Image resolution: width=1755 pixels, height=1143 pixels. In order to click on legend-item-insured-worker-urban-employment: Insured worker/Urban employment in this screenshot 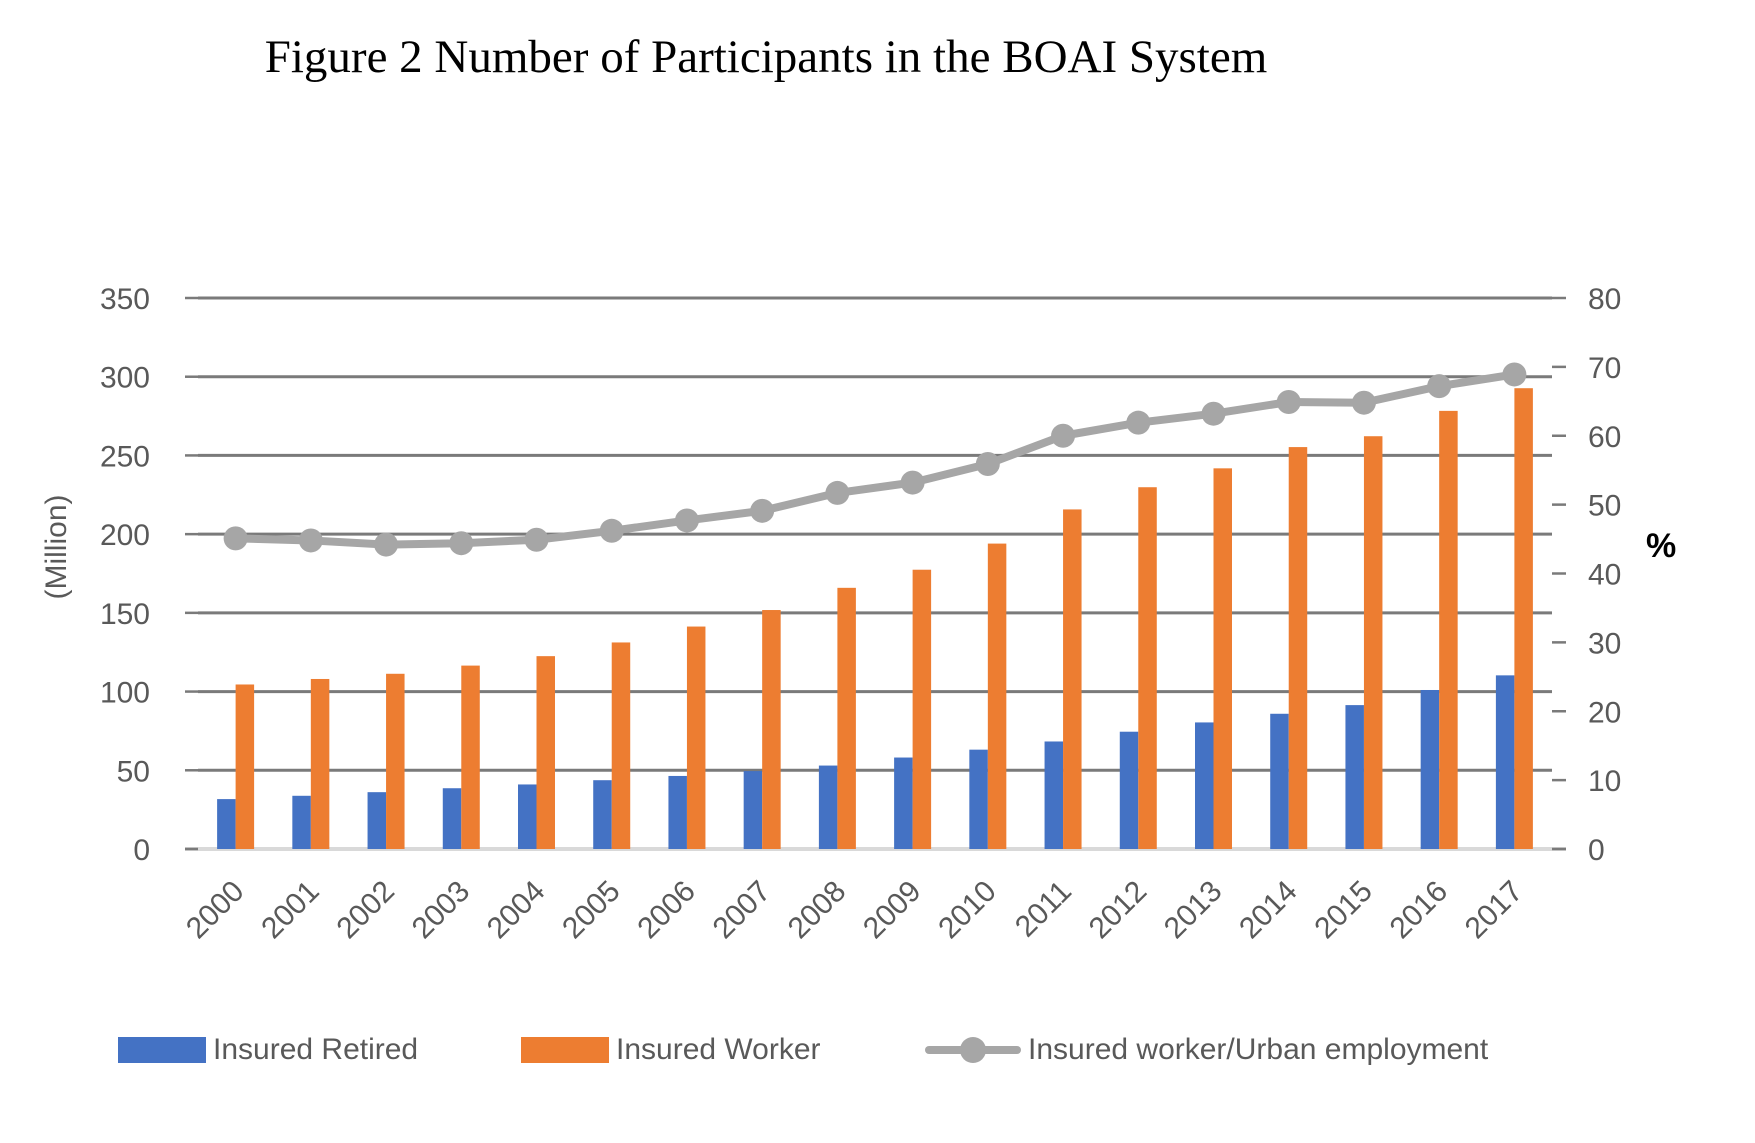, I will do `click(1206, 1050)`.